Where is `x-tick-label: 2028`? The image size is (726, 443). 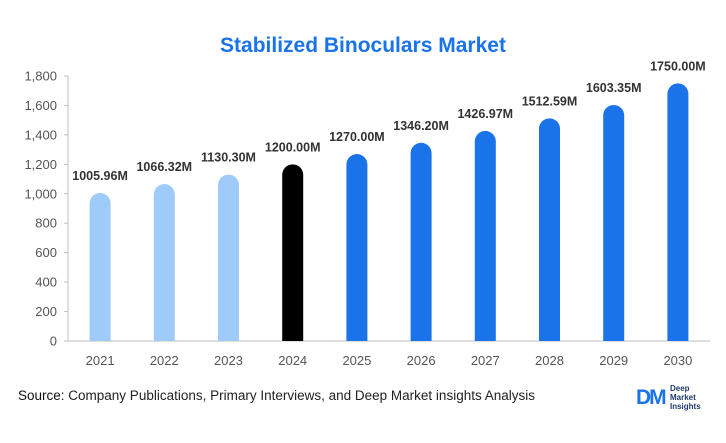
x-tick-label: 2028 is located at coordinates (549, 360).